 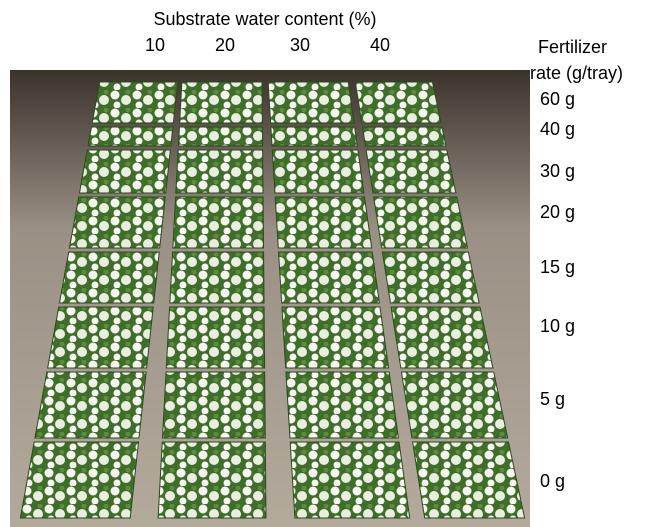 What do you see at coordinates (576, 73) in the screenshot?
I see `side-title: rate (g/tray)` at bounding box center [576, 73].